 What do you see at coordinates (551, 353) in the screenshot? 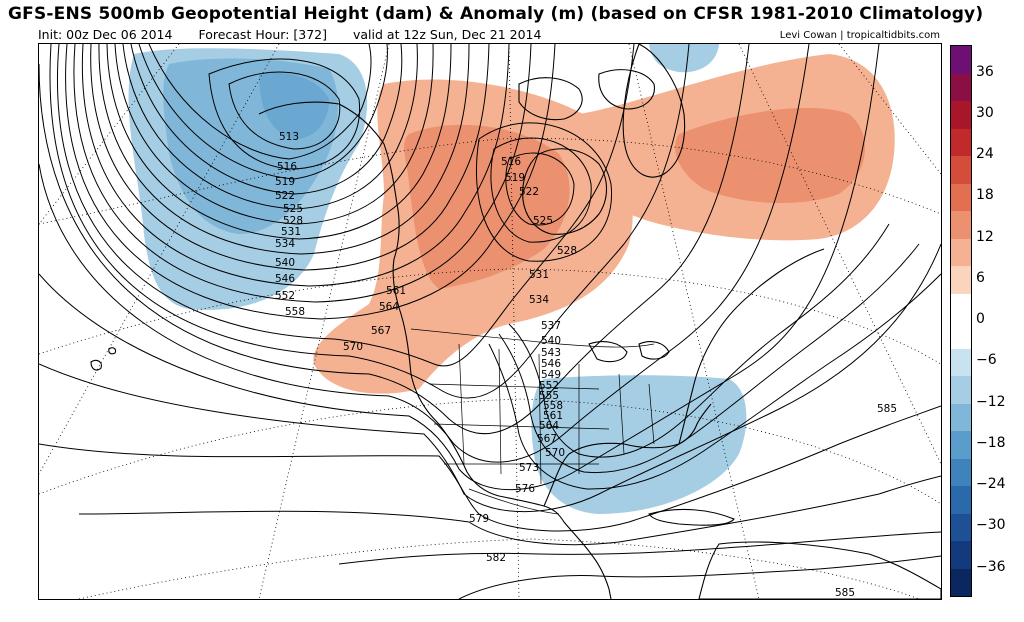
I see `contour-label: 543` at bounding box center [551, 353].